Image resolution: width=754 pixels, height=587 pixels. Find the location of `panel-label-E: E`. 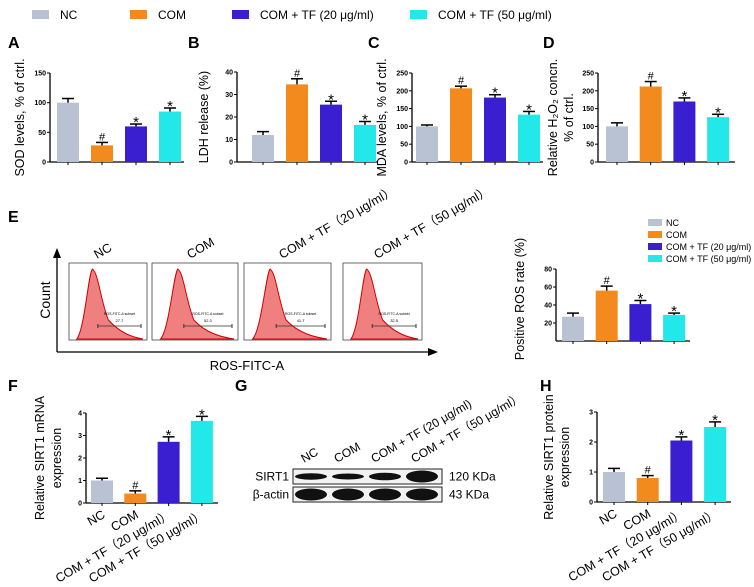

panel-label-E: E is located at coordinates (13, 217).